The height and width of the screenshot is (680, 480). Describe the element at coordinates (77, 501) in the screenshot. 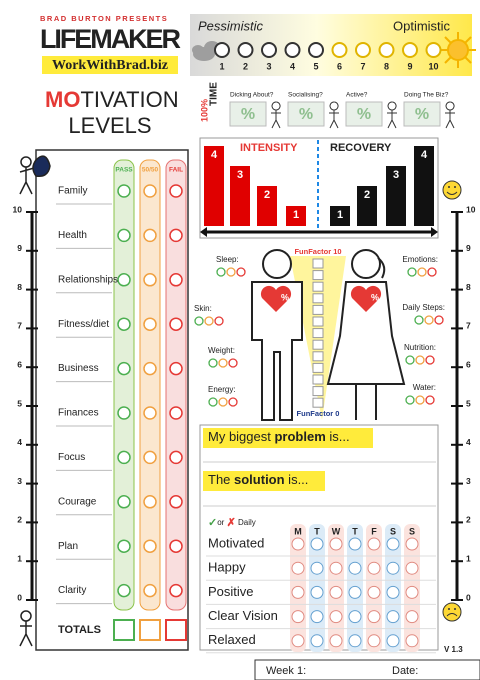

I see `row-label: Courage` at that location.